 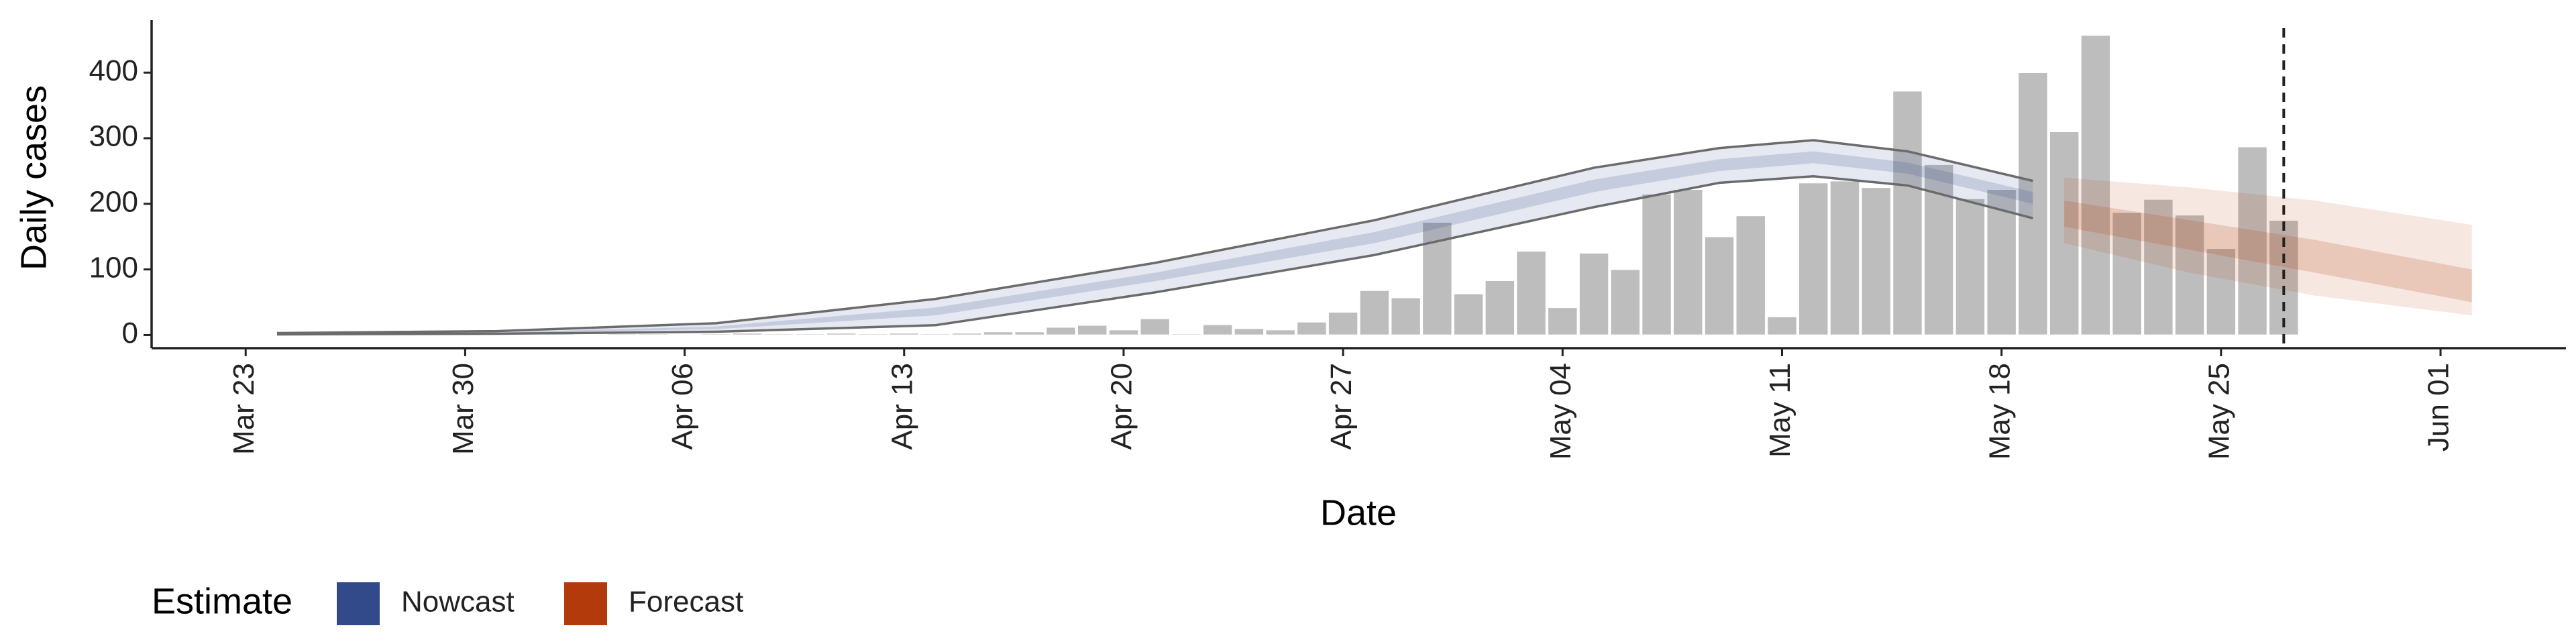 I want to click on x-tick-label: Apr 20, so click(x=1122, y=406).